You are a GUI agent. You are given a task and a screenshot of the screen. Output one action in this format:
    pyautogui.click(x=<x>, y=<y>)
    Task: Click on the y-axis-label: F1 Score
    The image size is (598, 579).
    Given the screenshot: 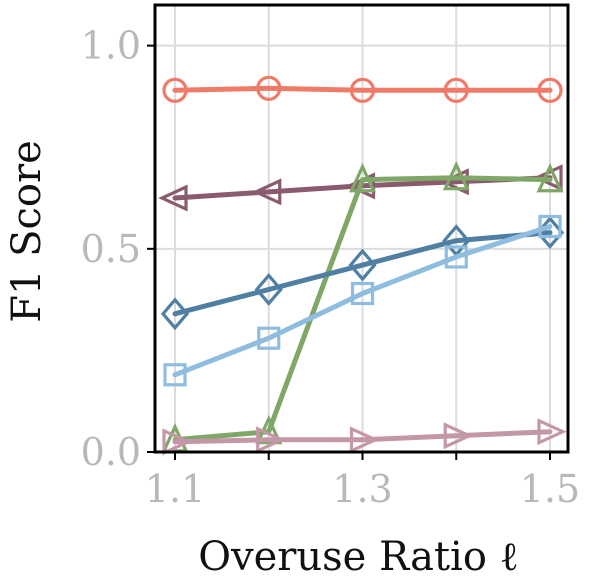 What is the action you would take?
    pyautogui.click(x=27, y=231)
    